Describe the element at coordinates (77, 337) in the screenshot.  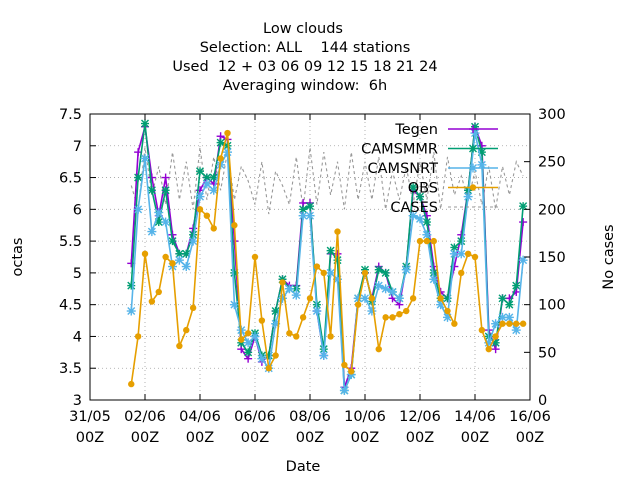
I see `y-tick-label: 4` at that location.